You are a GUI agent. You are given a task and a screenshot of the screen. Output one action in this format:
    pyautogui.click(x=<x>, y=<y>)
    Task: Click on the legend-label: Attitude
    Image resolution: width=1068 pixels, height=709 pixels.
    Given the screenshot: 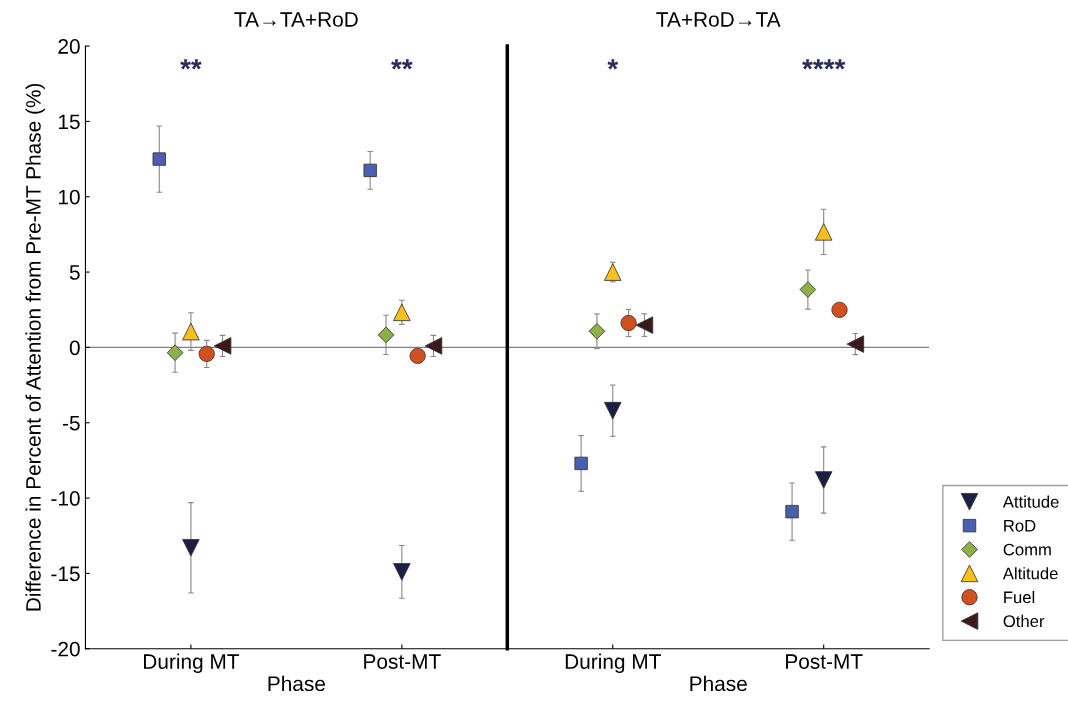 What is the action you would take?
    pyautogui.click(x=1030, y=501)
    